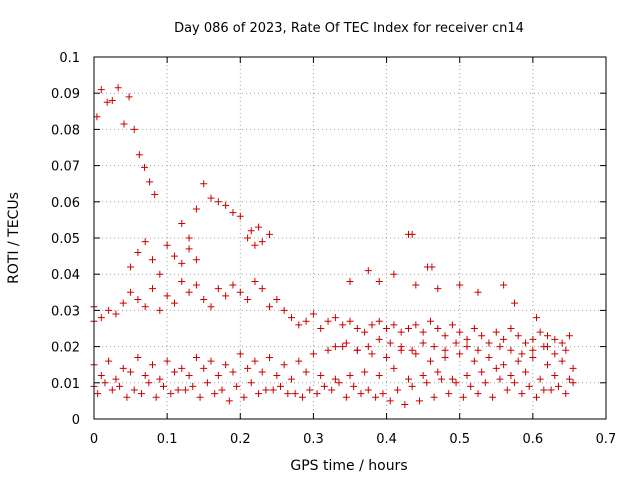 Image resolution: width=640 pixels, height=480 pixels. I want to click on y-tick-label: 0.03, so click(65, 311).